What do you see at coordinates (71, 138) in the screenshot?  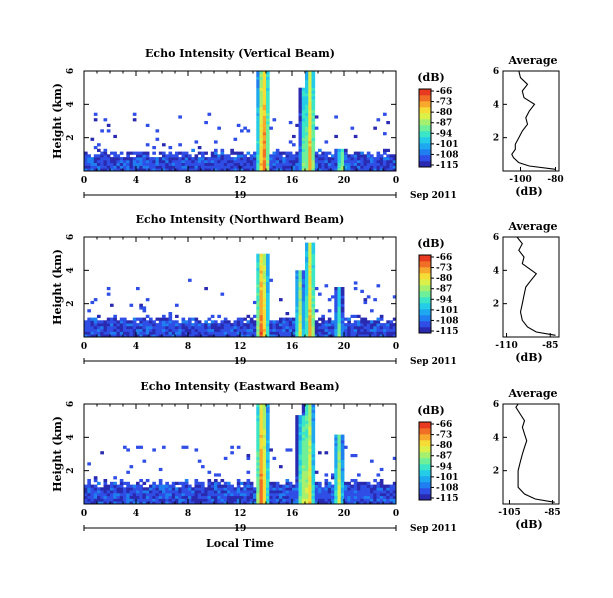 I see `y-tick-label: 2` at bounding box center [71, 138].